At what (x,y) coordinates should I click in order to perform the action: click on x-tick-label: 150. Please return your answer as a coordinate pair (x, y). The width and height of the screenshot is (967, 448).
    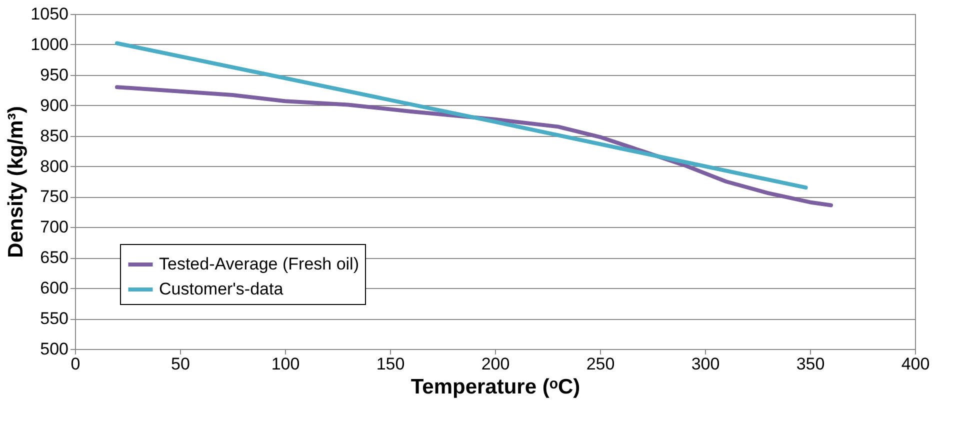
    Looking at the image, I should click on (390, 364).